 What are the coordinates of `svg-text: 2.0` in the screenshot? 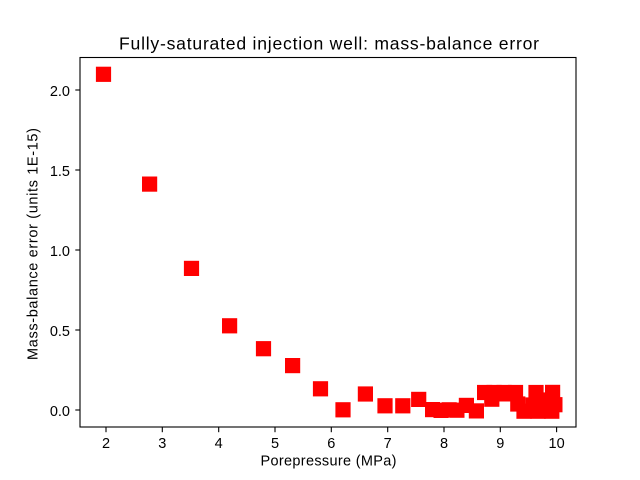 It's located at (60, 92).